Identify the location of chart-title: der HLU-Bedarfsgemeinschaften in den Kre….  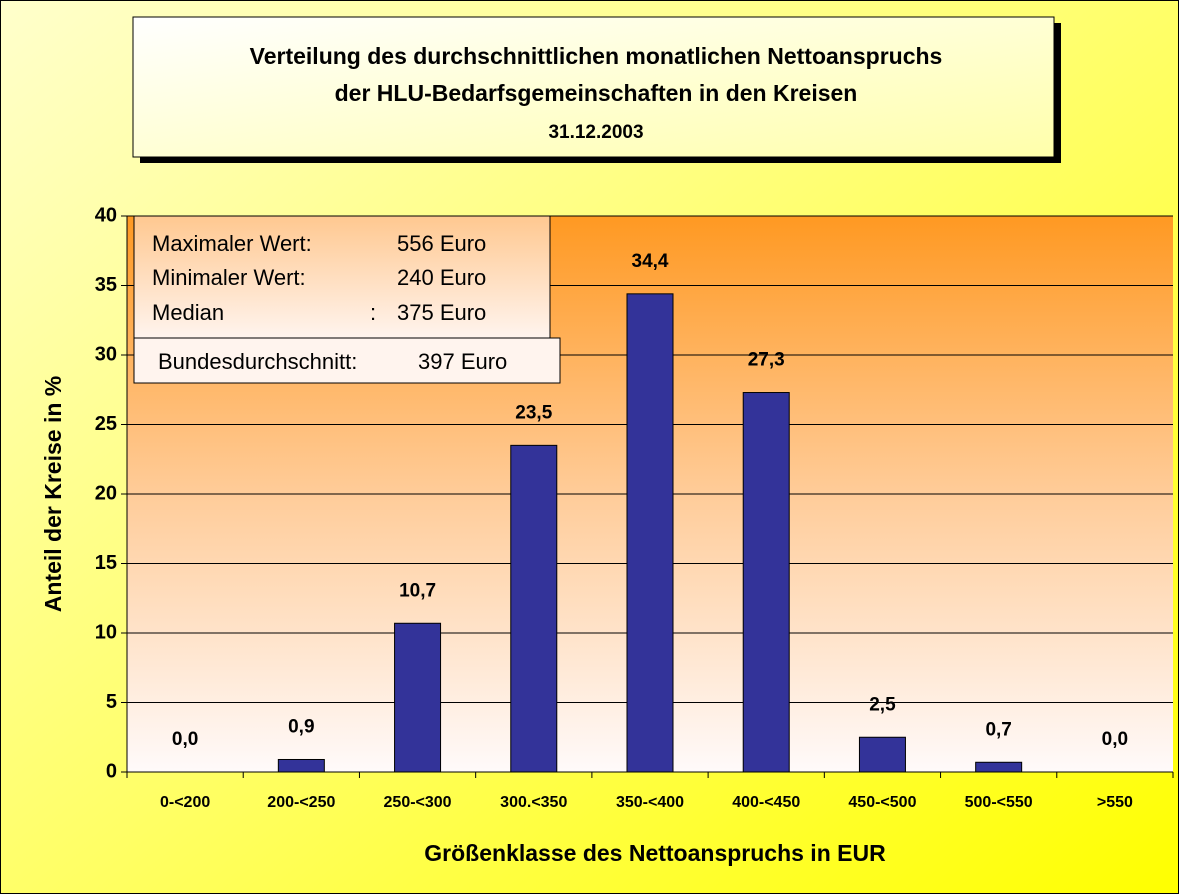
(596, 93).